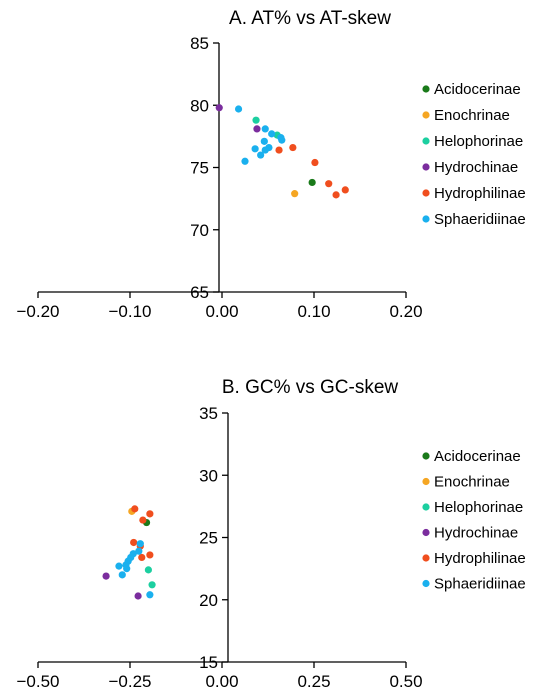 The height and width of the screenshot is (699, 550). What do you see at coordinates (199, 292) in the screenshot?
I see `chart-a-y-tick-label: 65` at bounding box center [199, 292].